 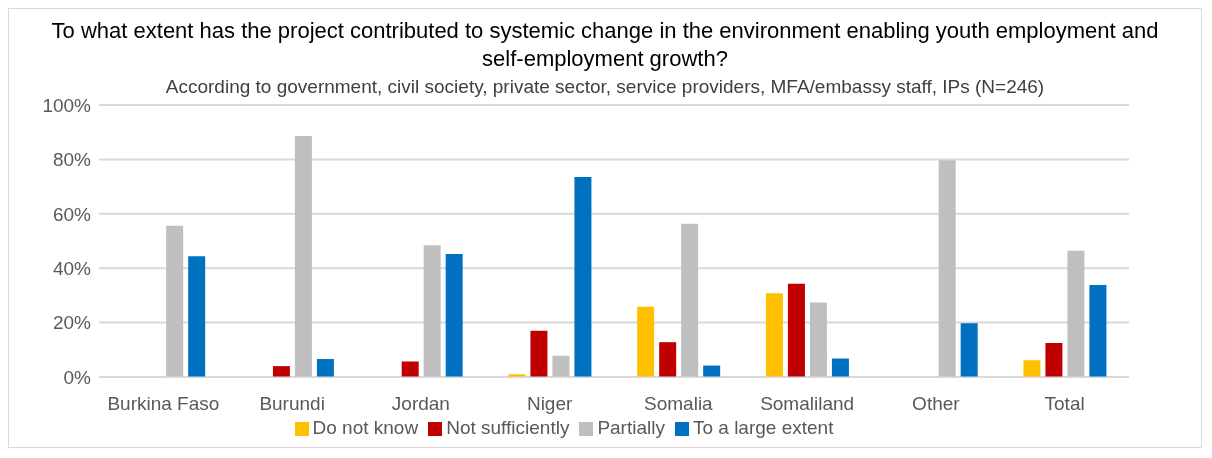 What do you see at coordinates (163, 404) in the screenshot?
I see `x-tick-label: Burkina Faso` at bounding box center [163, 404].